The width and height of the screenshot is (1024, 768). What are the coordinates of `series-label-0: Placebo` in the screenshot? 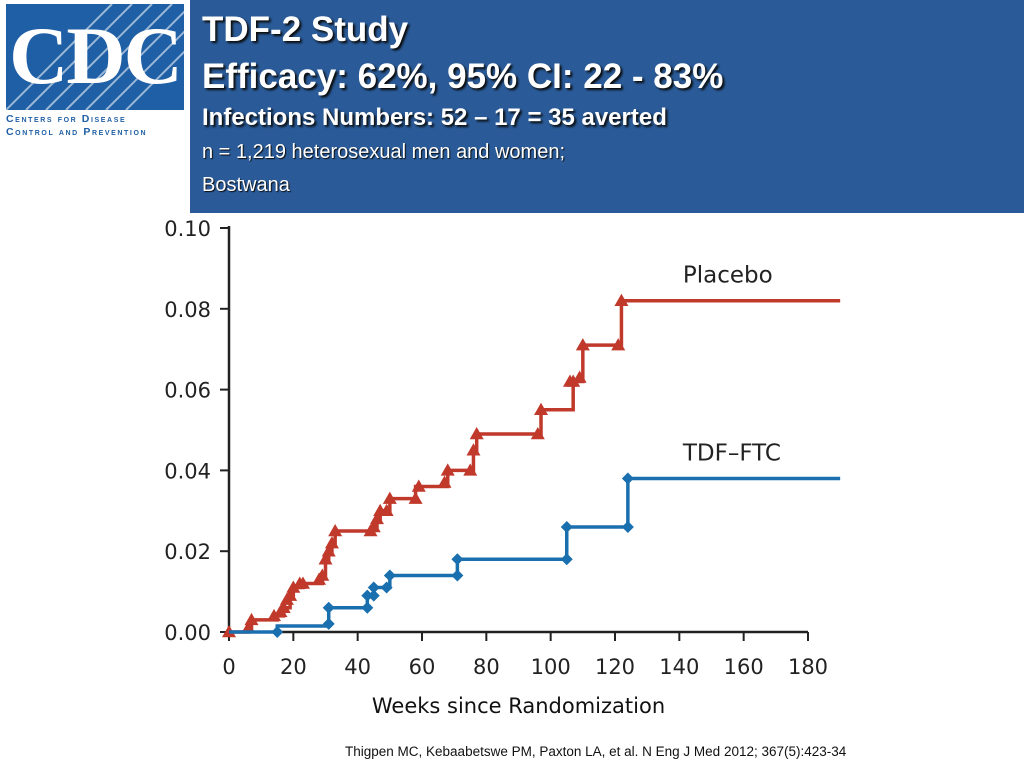 It's located at (728, 276).